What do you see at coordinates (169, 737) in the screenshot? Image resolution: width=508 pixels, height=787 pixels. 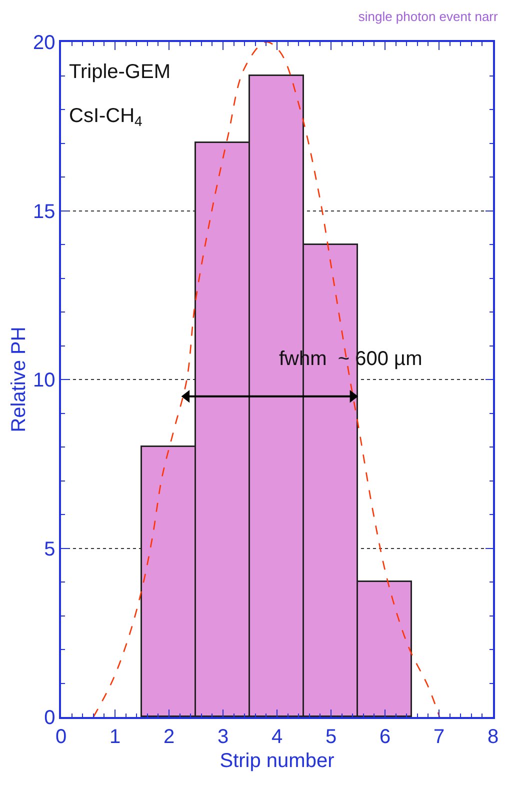 I see `x-tick-label: 2` at bounding box center [169, 737].